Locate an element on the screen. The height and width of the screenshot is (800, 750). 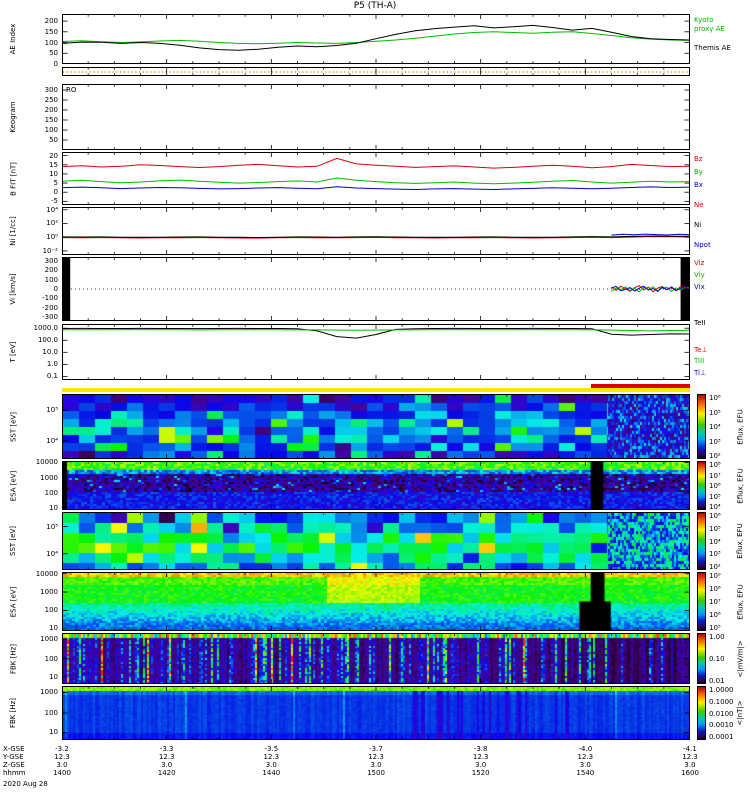
legend-label-teii: TeII is located at coordinates (700, 323).